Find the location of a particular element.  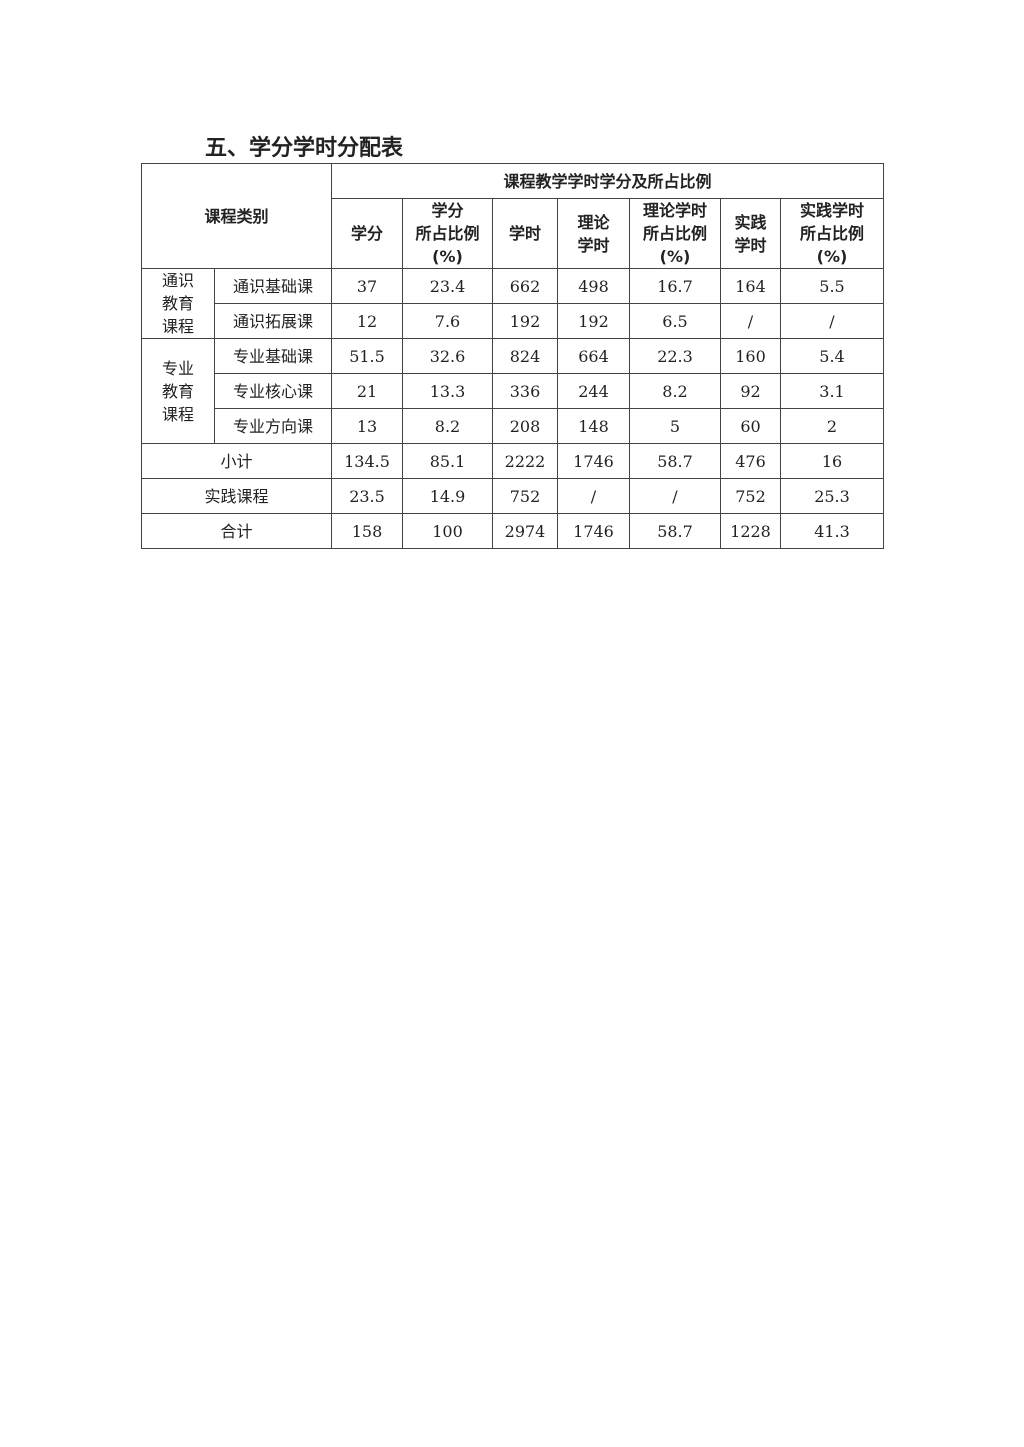

column-header: 学时 is located at coordinates (525, 233).